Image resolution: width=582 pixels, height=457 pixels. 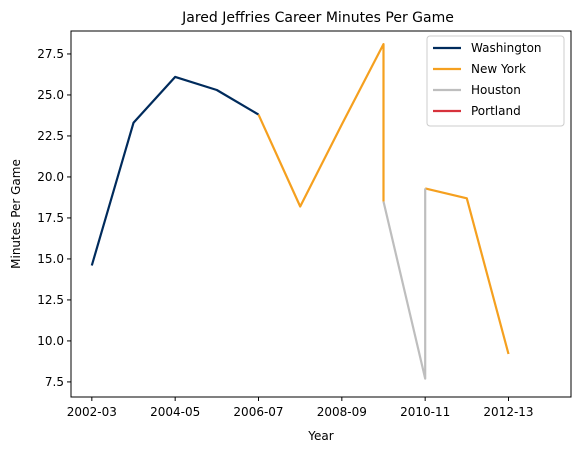 What do you see at coordinates (508, 412) in the screenshot?
I see `x-tick-label: 2012-13` at bounding box center [508, 412].